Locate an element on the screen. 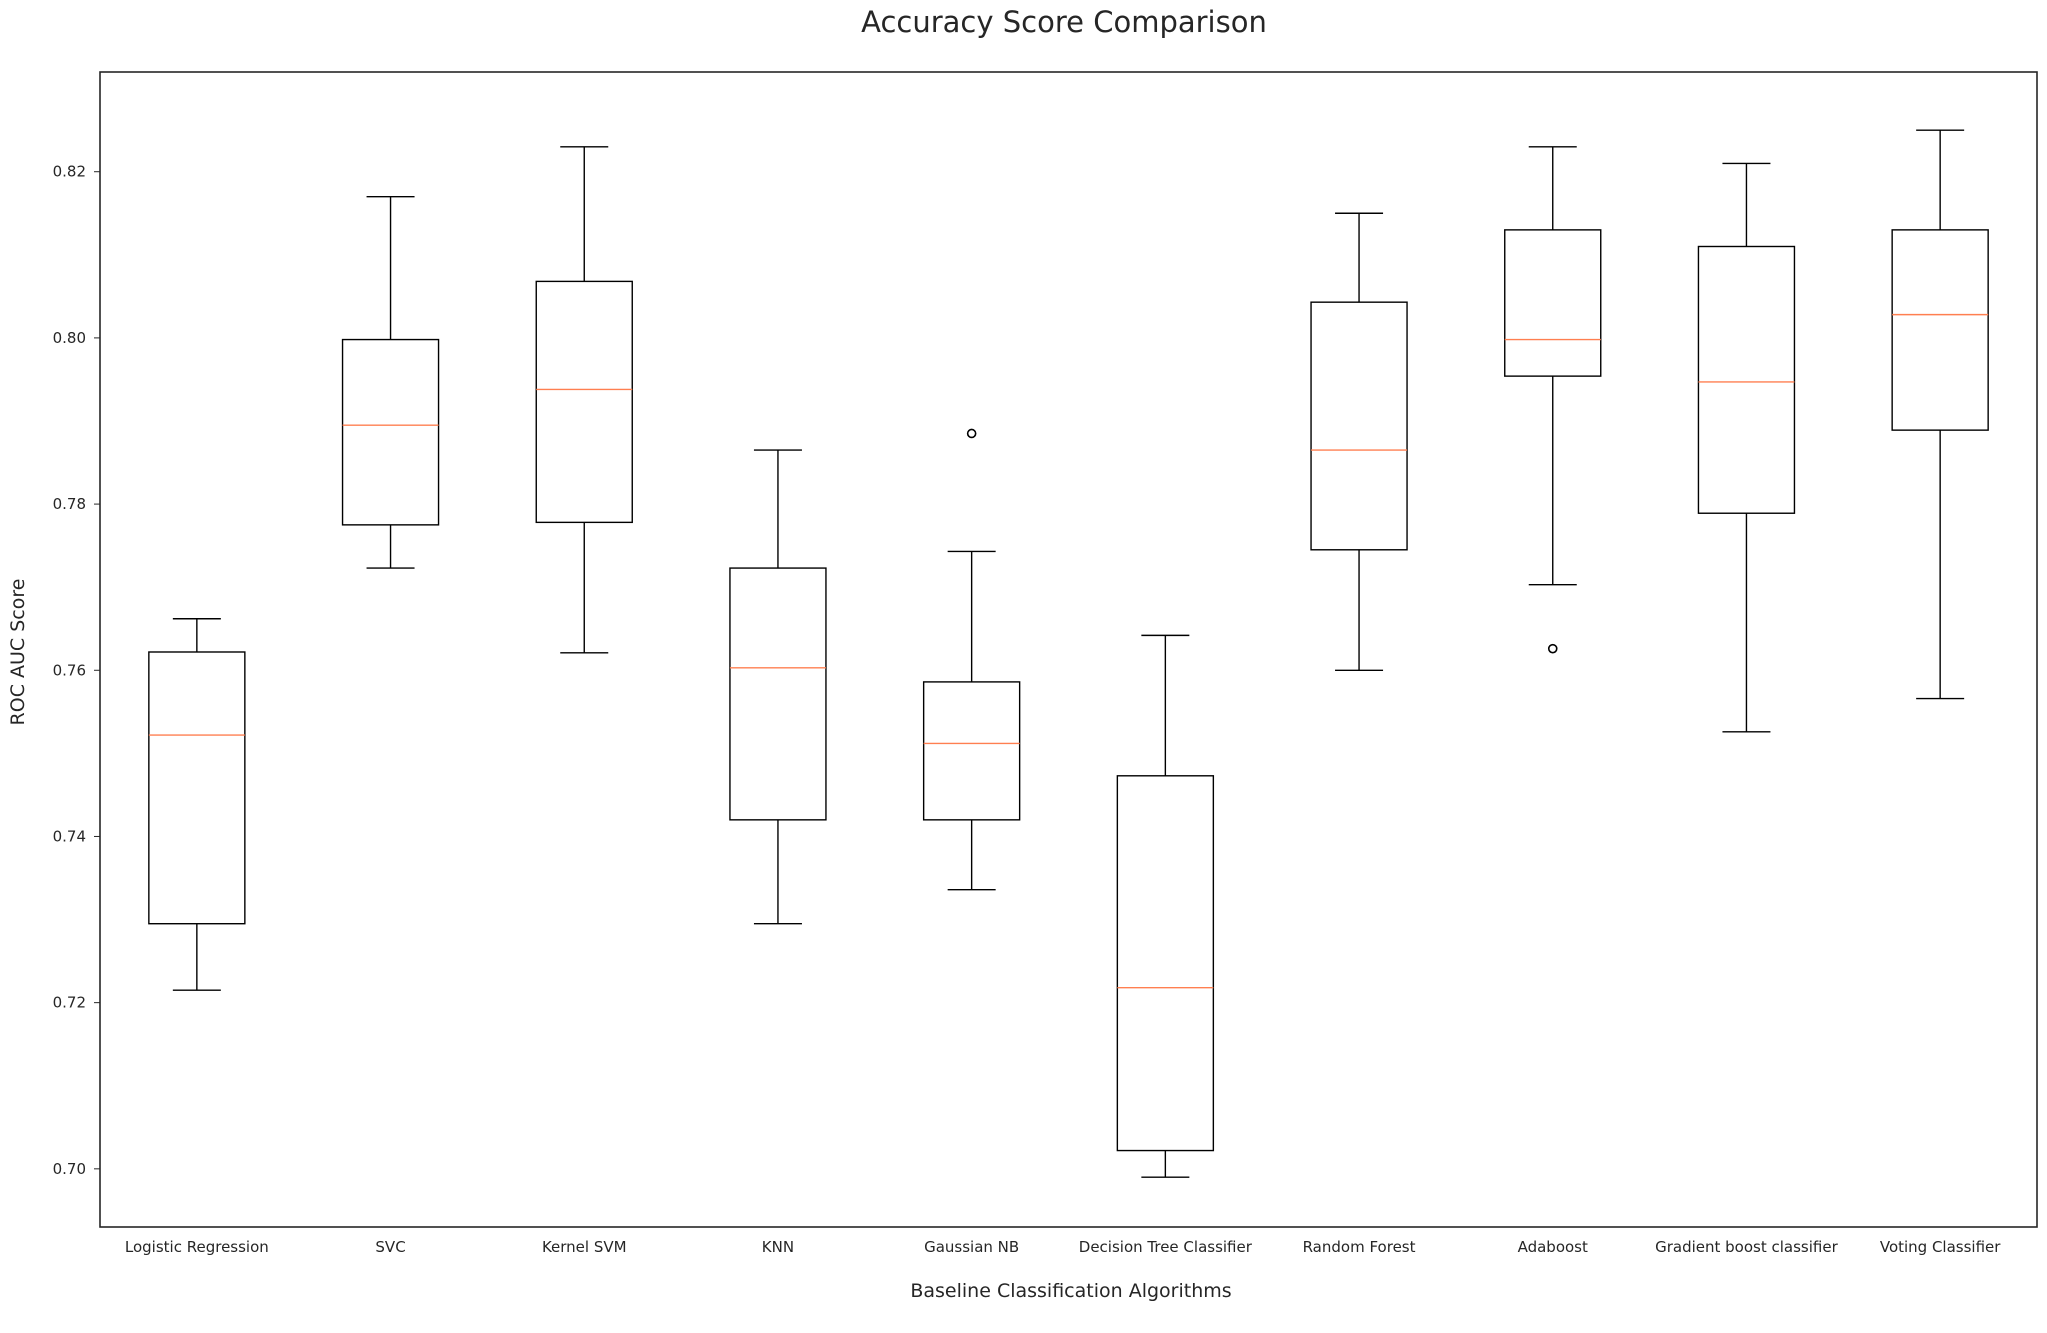 This screenshot has width=2047, height=1333. x-tick-label: KNN is located at coordinates (778, 1247).